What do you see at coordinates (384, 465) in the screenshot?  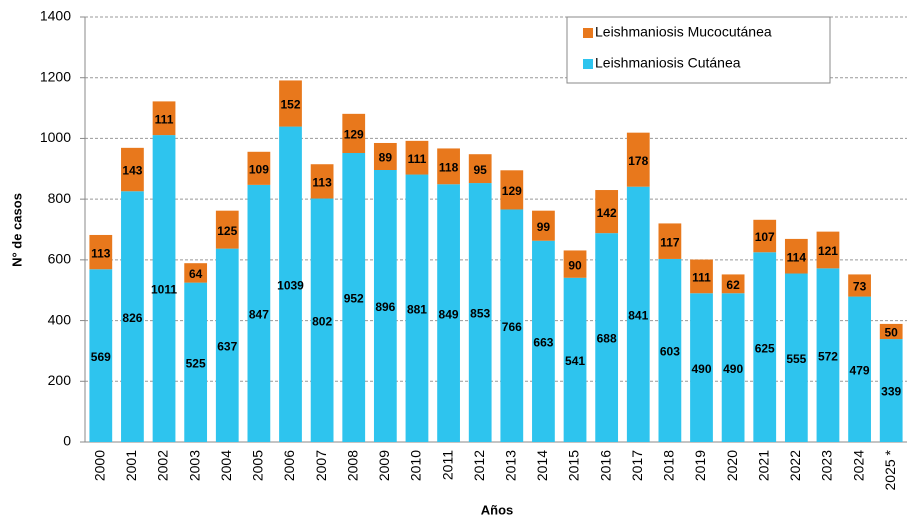 I see `x-tick-label: 2009` at bounding box center [384, 465].